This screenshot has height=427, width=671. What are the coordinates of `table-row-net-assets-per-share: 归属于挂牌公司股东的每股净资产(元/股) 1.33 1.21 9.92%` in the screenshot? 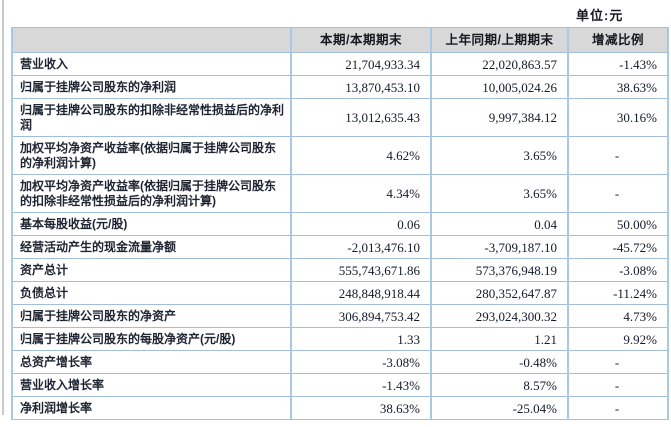 It's located at (340, 339).